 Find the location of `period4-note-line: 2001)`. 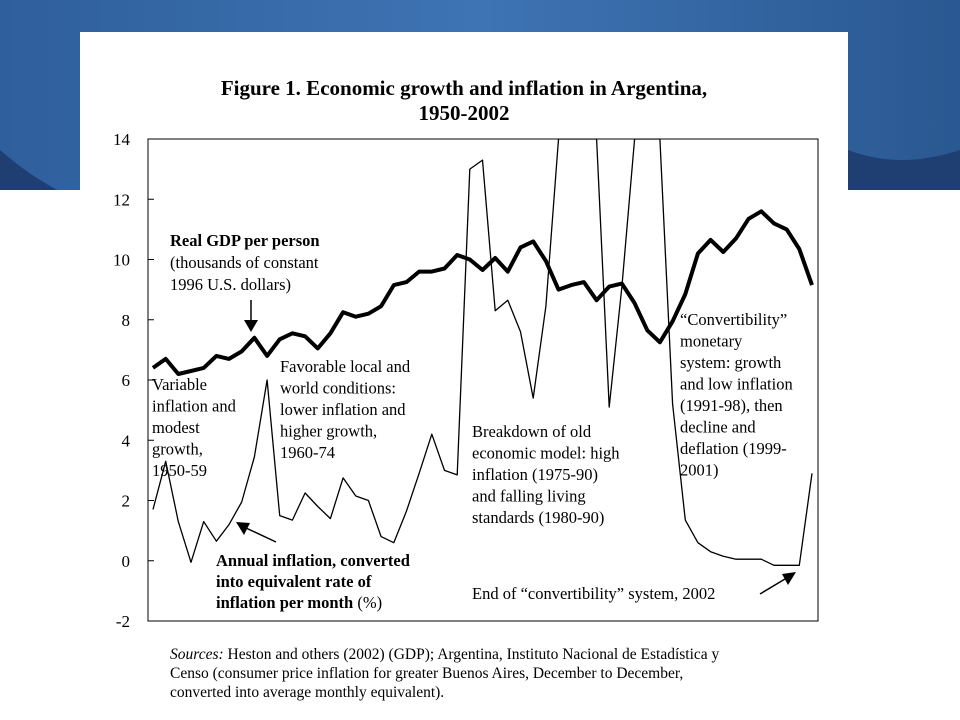

period4-note-line: 2001) is located at coordinates (699, 470).